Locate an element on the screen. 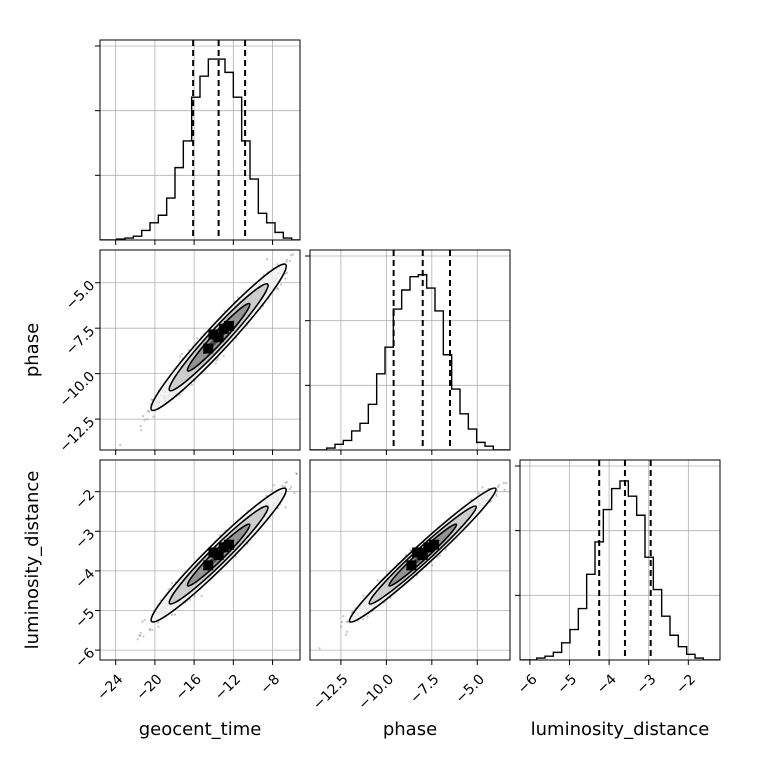  x-tick-label: −6 is located at coordinates (528, 684).